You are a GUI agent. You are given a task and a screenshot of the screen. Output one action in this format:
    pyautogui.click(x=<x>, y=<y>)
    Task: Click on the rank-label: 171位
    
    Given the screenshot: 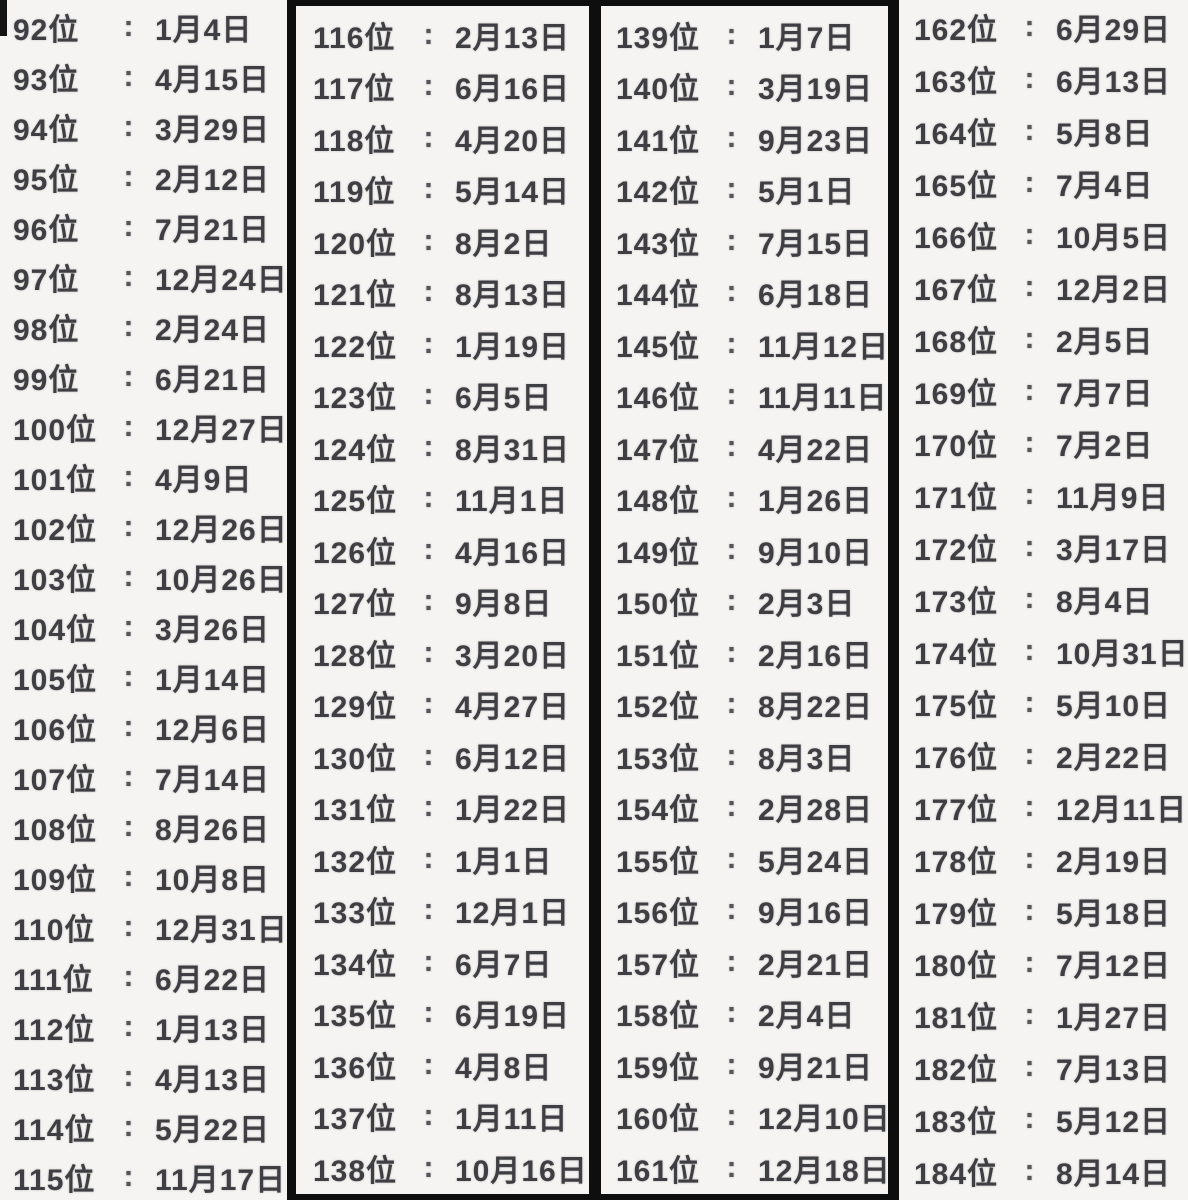 What is the action you would take?
    pyautogui.click(x=956, y=498)
    